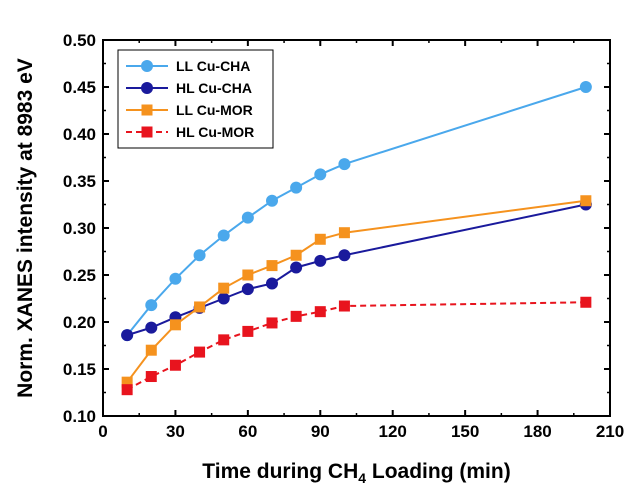  I want to click on y-tick-label: 0.25, so click(79, 275).